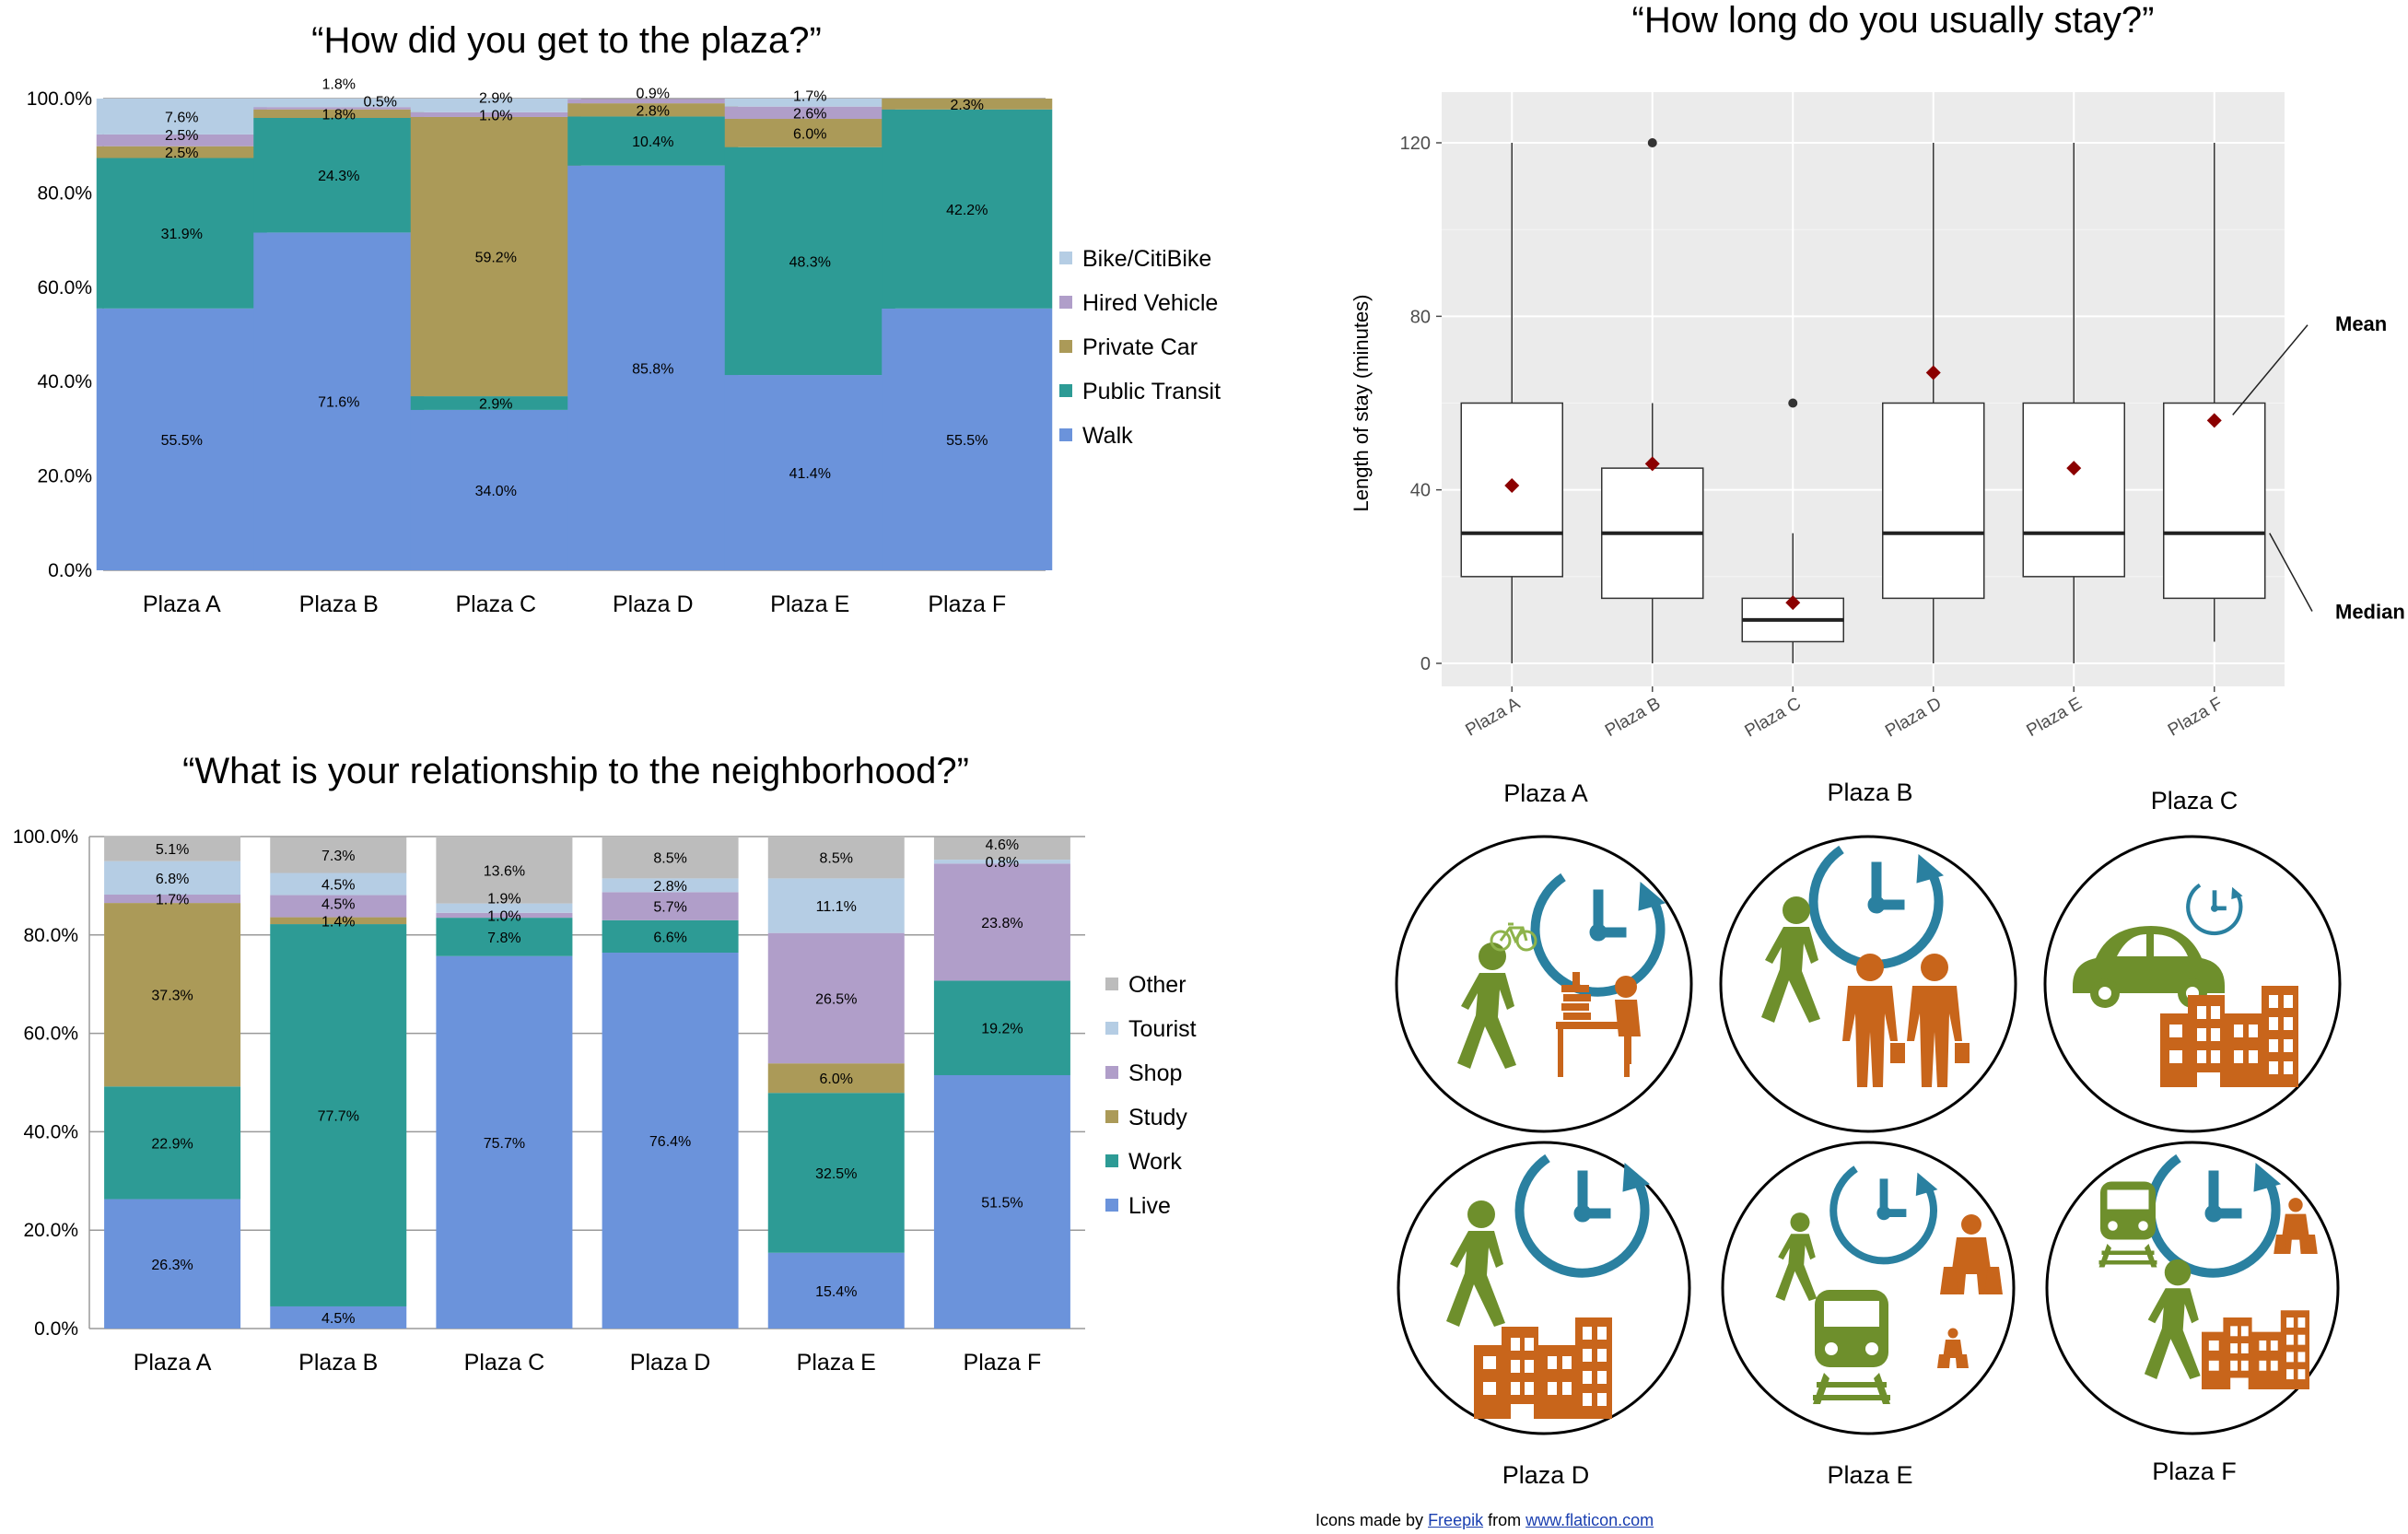 This screenshot has width=2408, height=1534. Describe the element at coordinates (60, 99) in the screenshot. I see `y-tick-label: 100.0%` at that location.